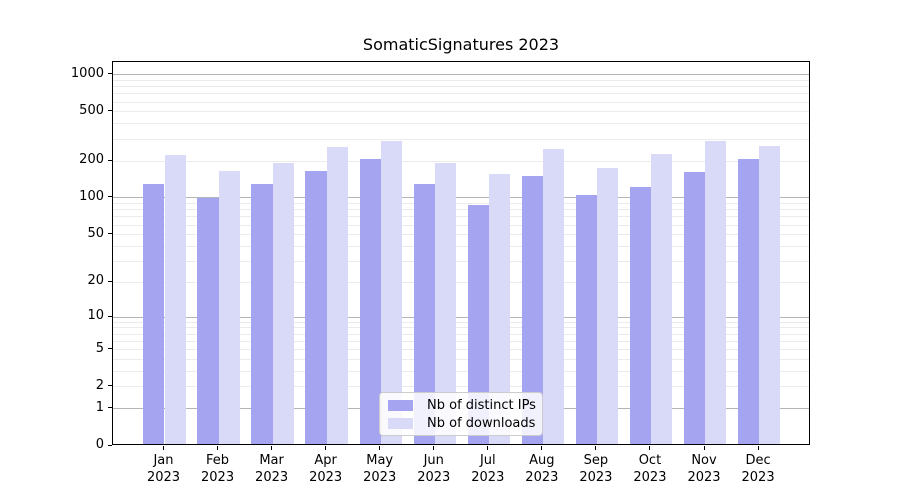 This screenshot has width=900, height=500. I want to click on bar-ips-may, so click(370, 301).